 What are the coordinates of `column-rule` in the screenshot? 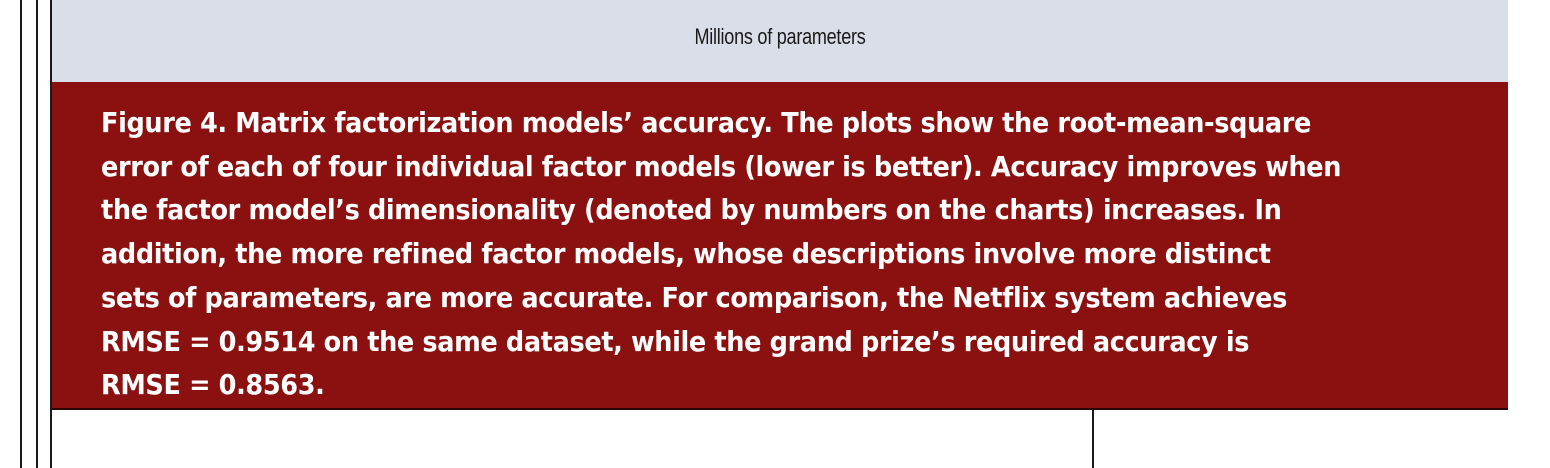 It's located at (1093, 439).